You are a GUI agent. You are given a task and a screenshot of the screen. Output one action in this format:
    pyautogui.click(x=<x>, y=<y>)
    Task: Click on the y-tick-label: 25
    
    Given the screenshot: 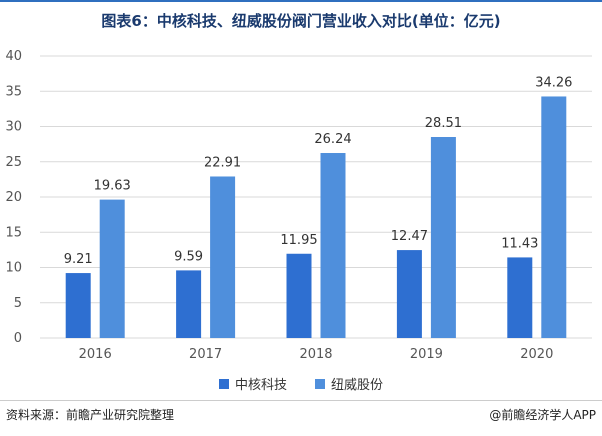 What is the action you would take?
    pyautogui.click(x=13, y=162)
    